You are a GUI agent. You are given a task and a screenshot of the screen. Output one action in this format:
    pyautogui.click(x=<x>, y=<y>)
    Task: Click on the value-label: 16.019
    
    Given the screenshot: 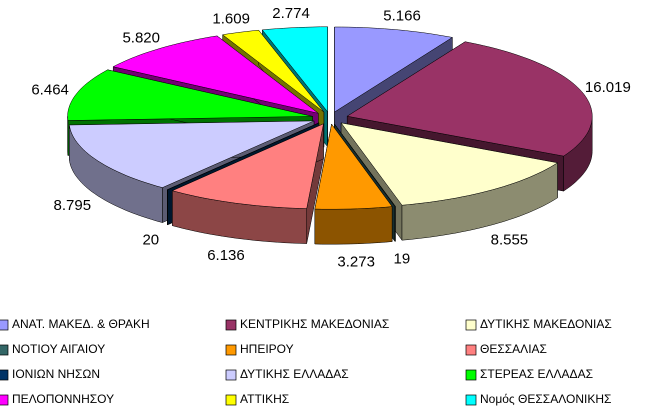 What is the action you would take?
    pyautogui.click(x=608, y=87)
    